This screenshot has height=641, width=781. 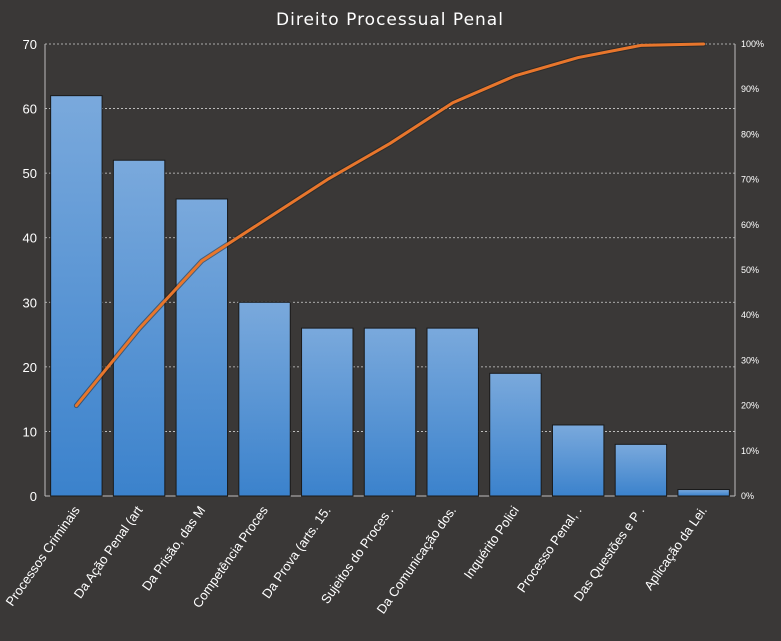 I want to click on y2-tick-label: 20%, so click(x=750, y=406).